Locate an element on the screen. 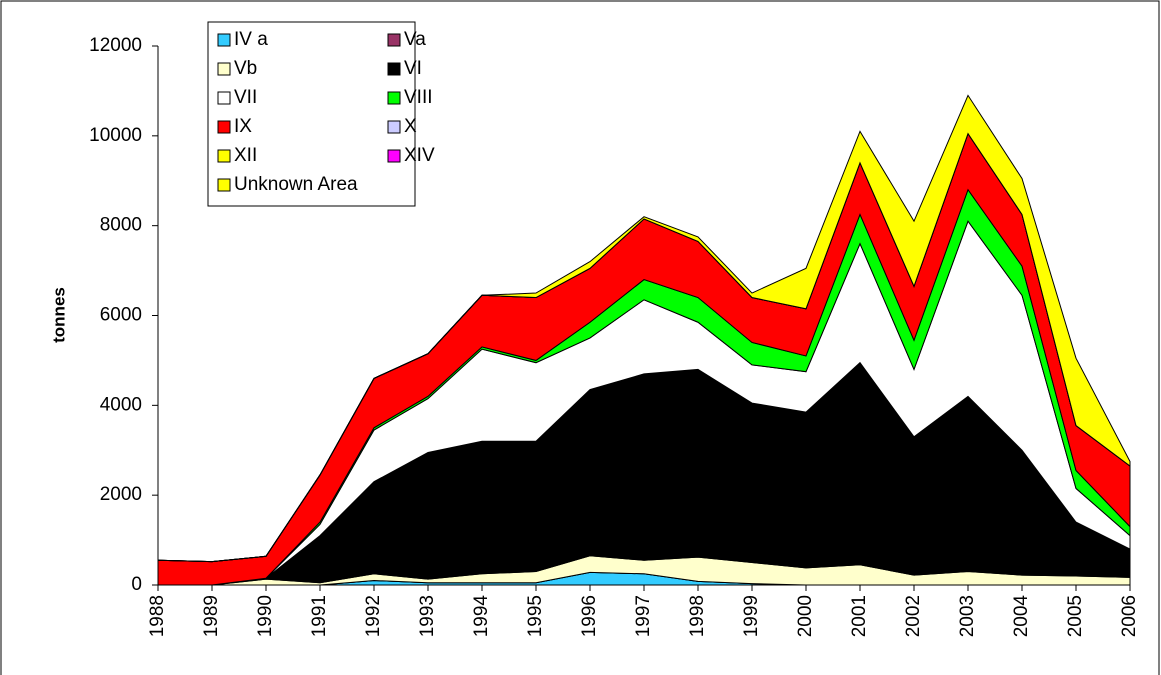  legend-label: XIV is located at coordinates (419, 155).